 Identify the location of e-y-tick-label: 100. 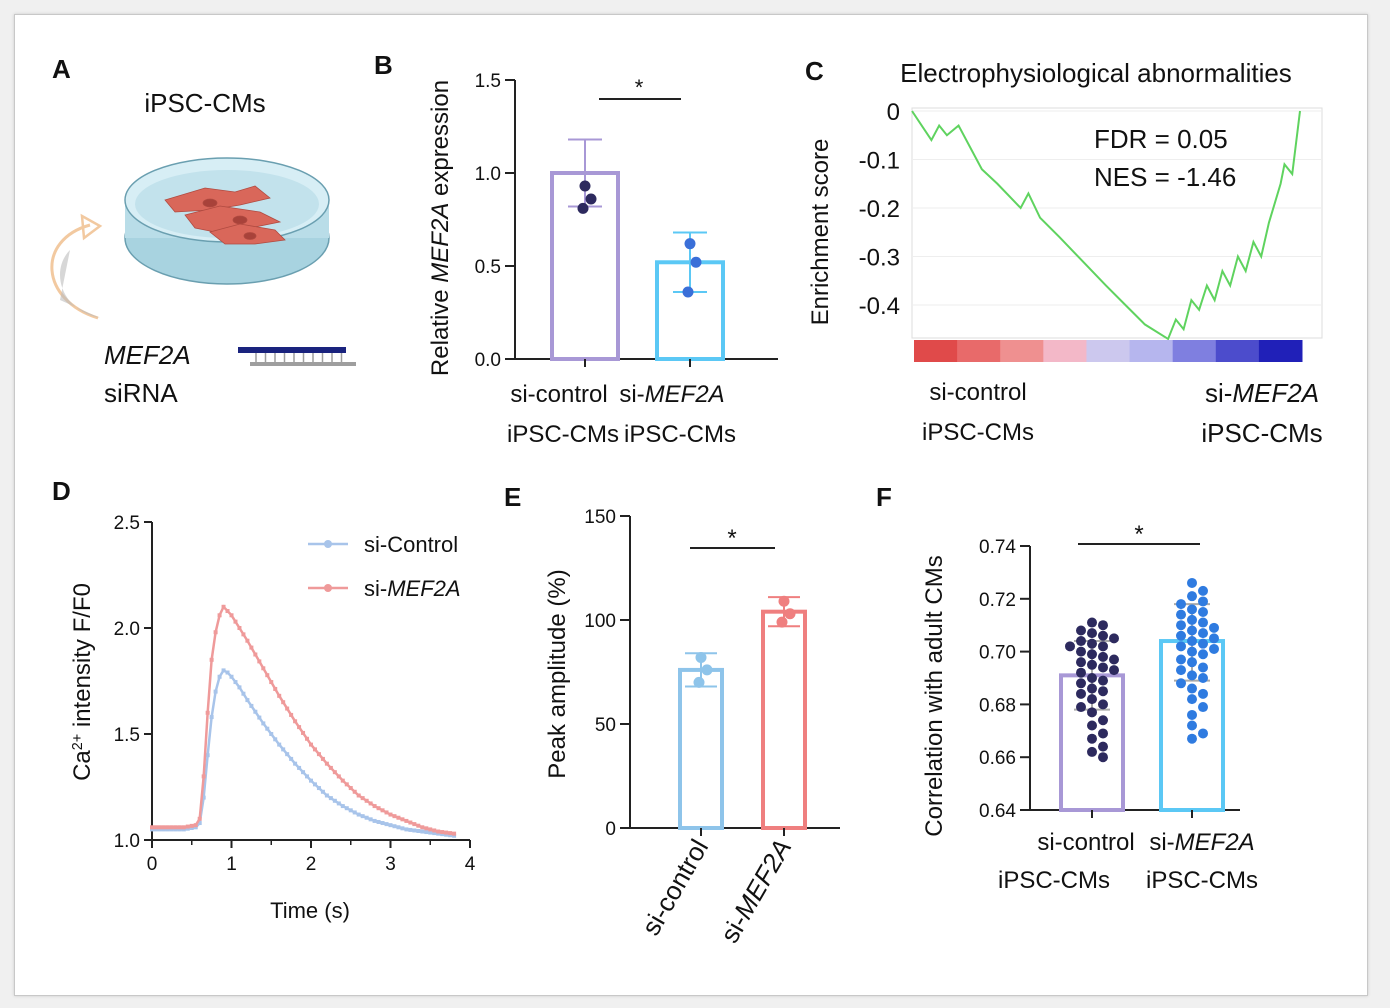
(600, 621).